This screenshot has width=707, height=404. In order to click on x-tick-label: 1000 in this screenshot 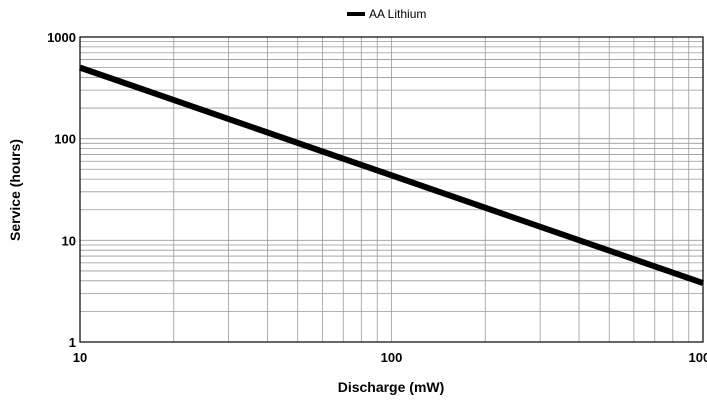, I will do `click(698, 357)`.